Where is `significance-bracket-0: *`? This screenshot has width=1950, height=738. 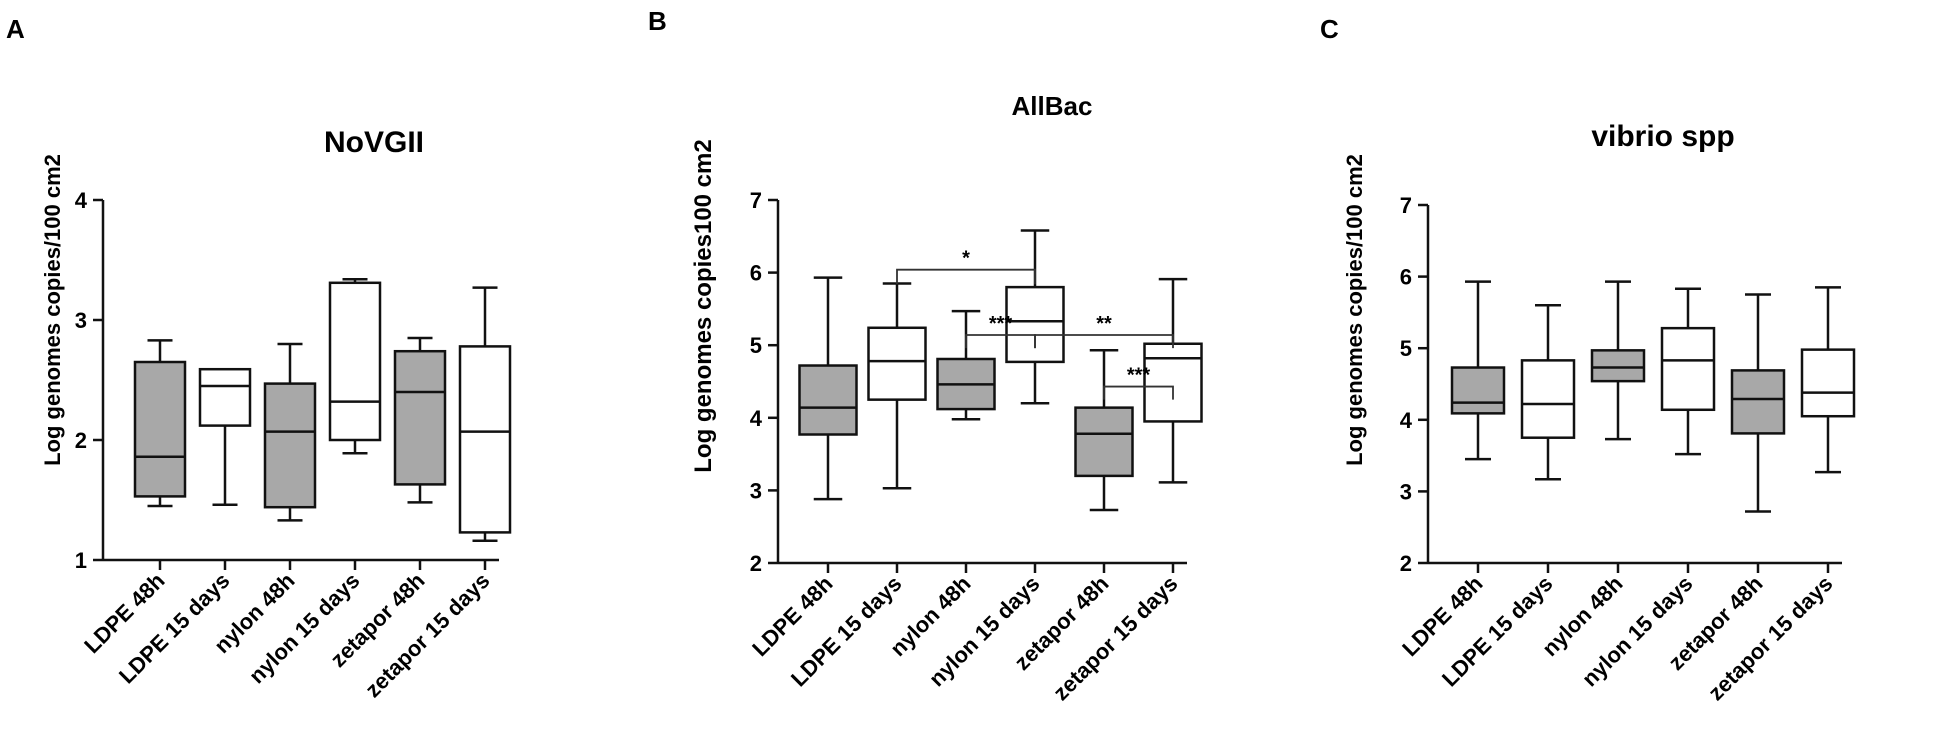
significance-bracket-0: * is located at coordinates (966, 266).